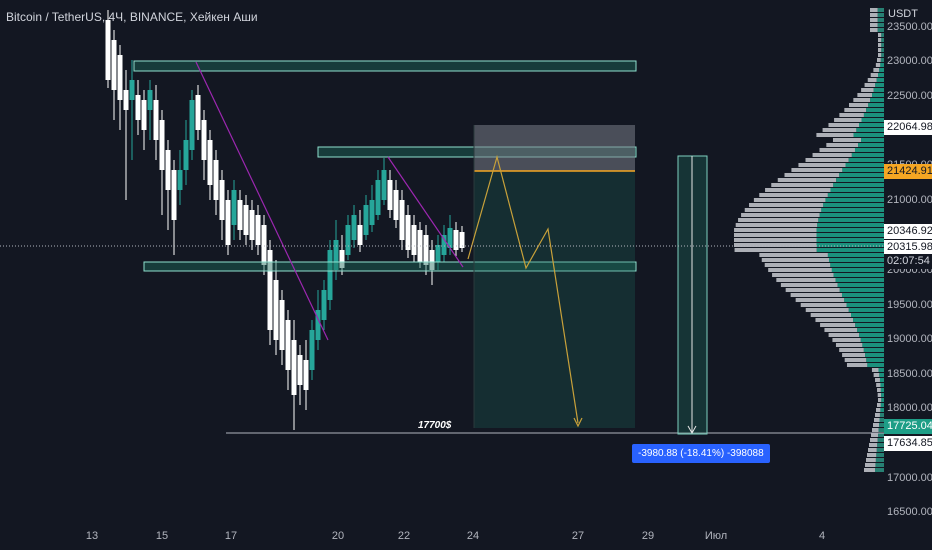 This screenshot has height=550, width=932. What do you see at coordinates (909, 27) in the screenshot?
I see `price-tick: 23500.00` at bounding box center [909, 27].